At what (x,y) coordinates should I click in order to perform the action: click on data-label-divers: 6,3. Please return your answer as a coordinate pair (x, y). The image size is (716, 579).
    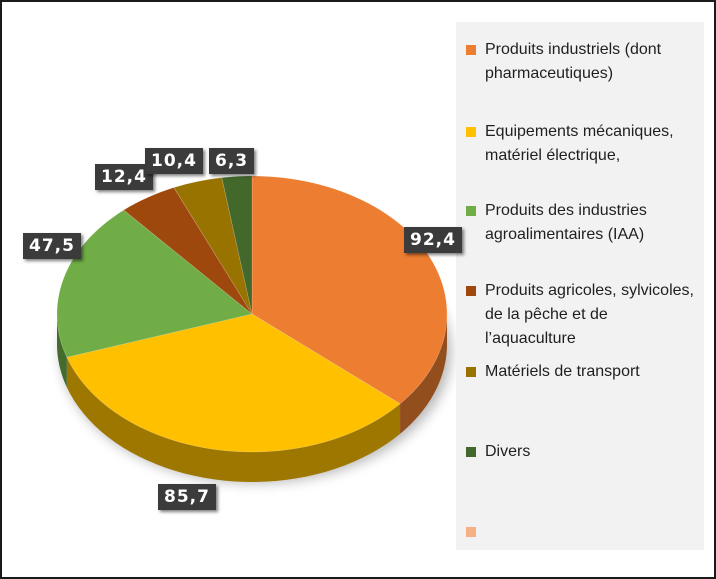
    Looking at the image, I should click on (232, 161).